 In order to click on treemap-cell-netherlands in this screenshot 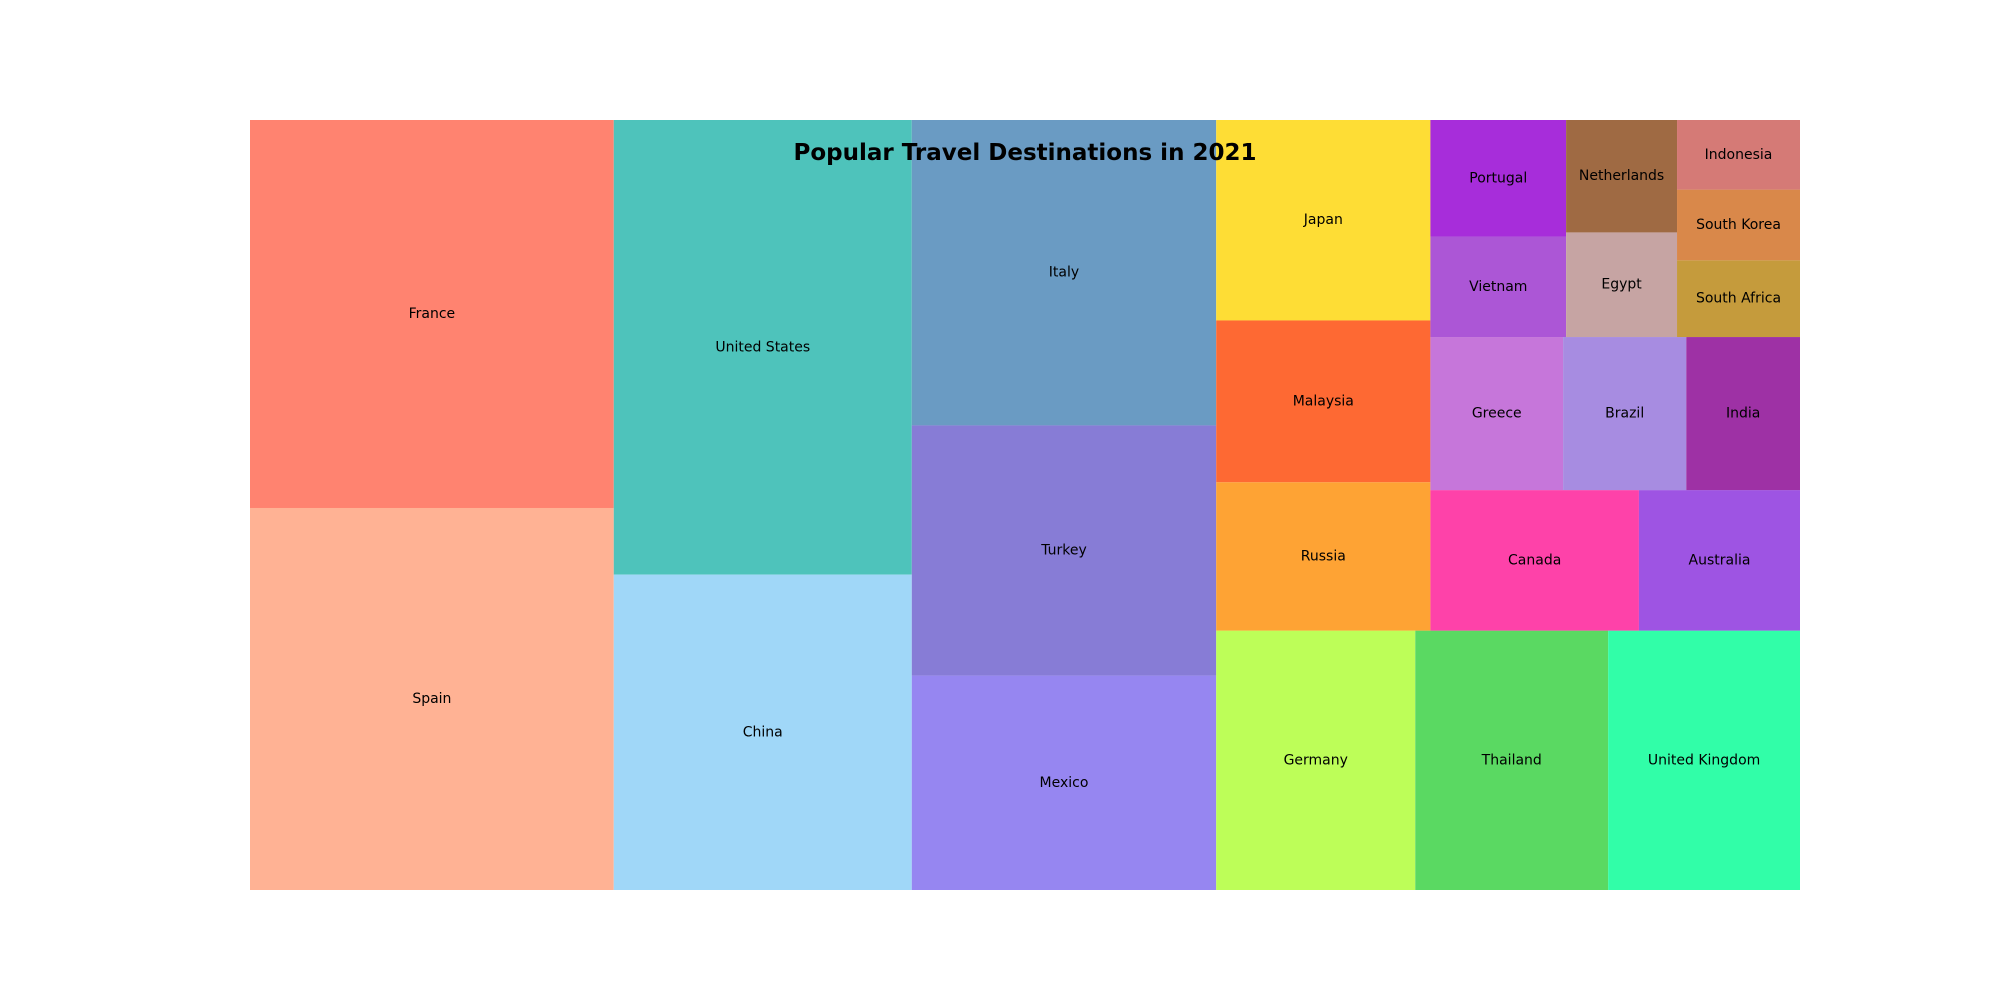, I will do `click(1622, 176)`.